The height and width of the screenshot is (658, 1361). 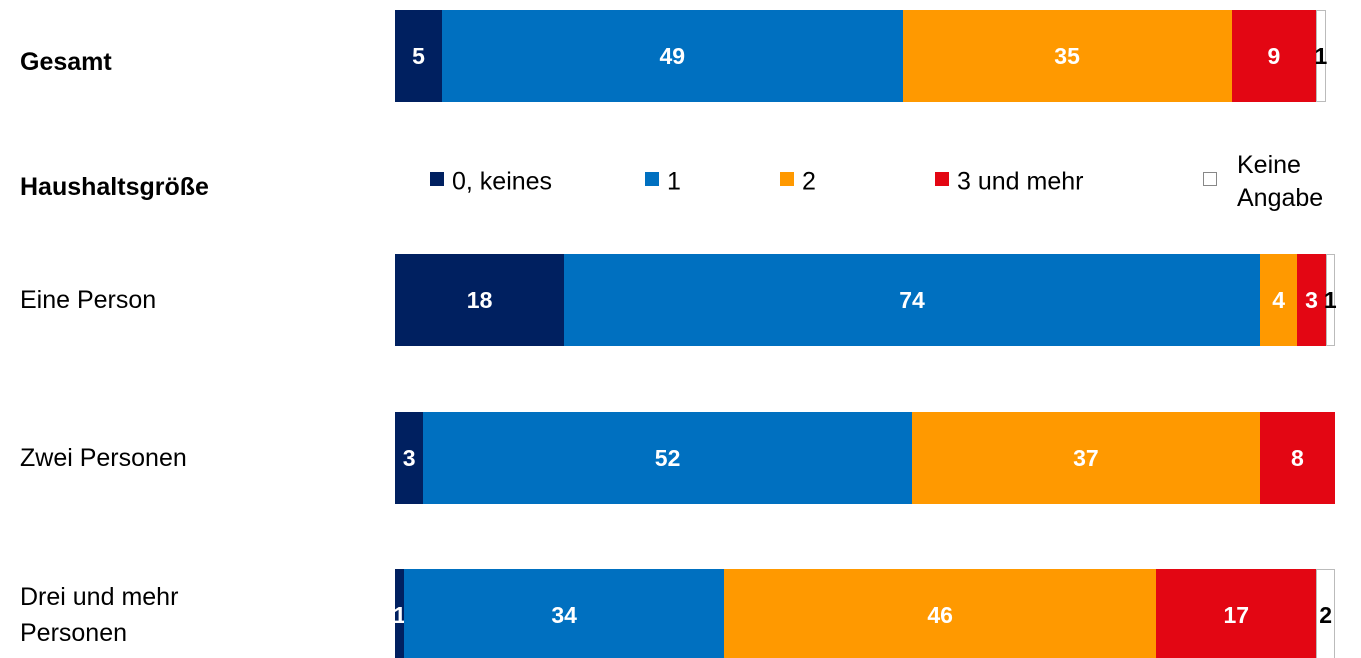 I want to click on bar-segment: 49, so click(x=672, y=56).